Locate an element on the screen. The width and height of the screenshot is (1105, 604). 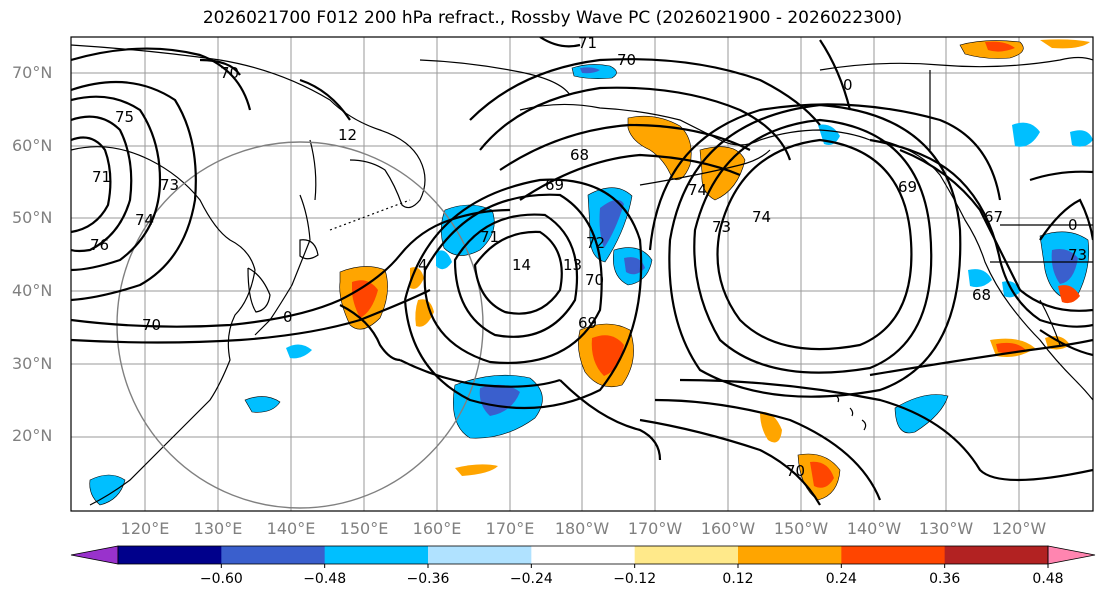
colorbar-tick-label: 0.24 is located at coordinates (841, 579).